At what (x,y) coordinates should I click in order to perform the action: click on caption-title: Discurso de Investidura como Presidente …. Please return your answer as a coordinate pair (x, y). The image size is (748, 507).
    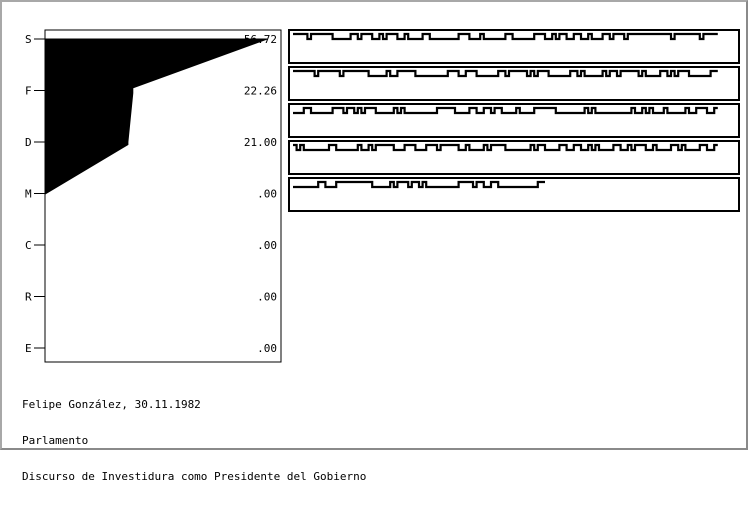
    Looking at the image, I should click on (194, 476).